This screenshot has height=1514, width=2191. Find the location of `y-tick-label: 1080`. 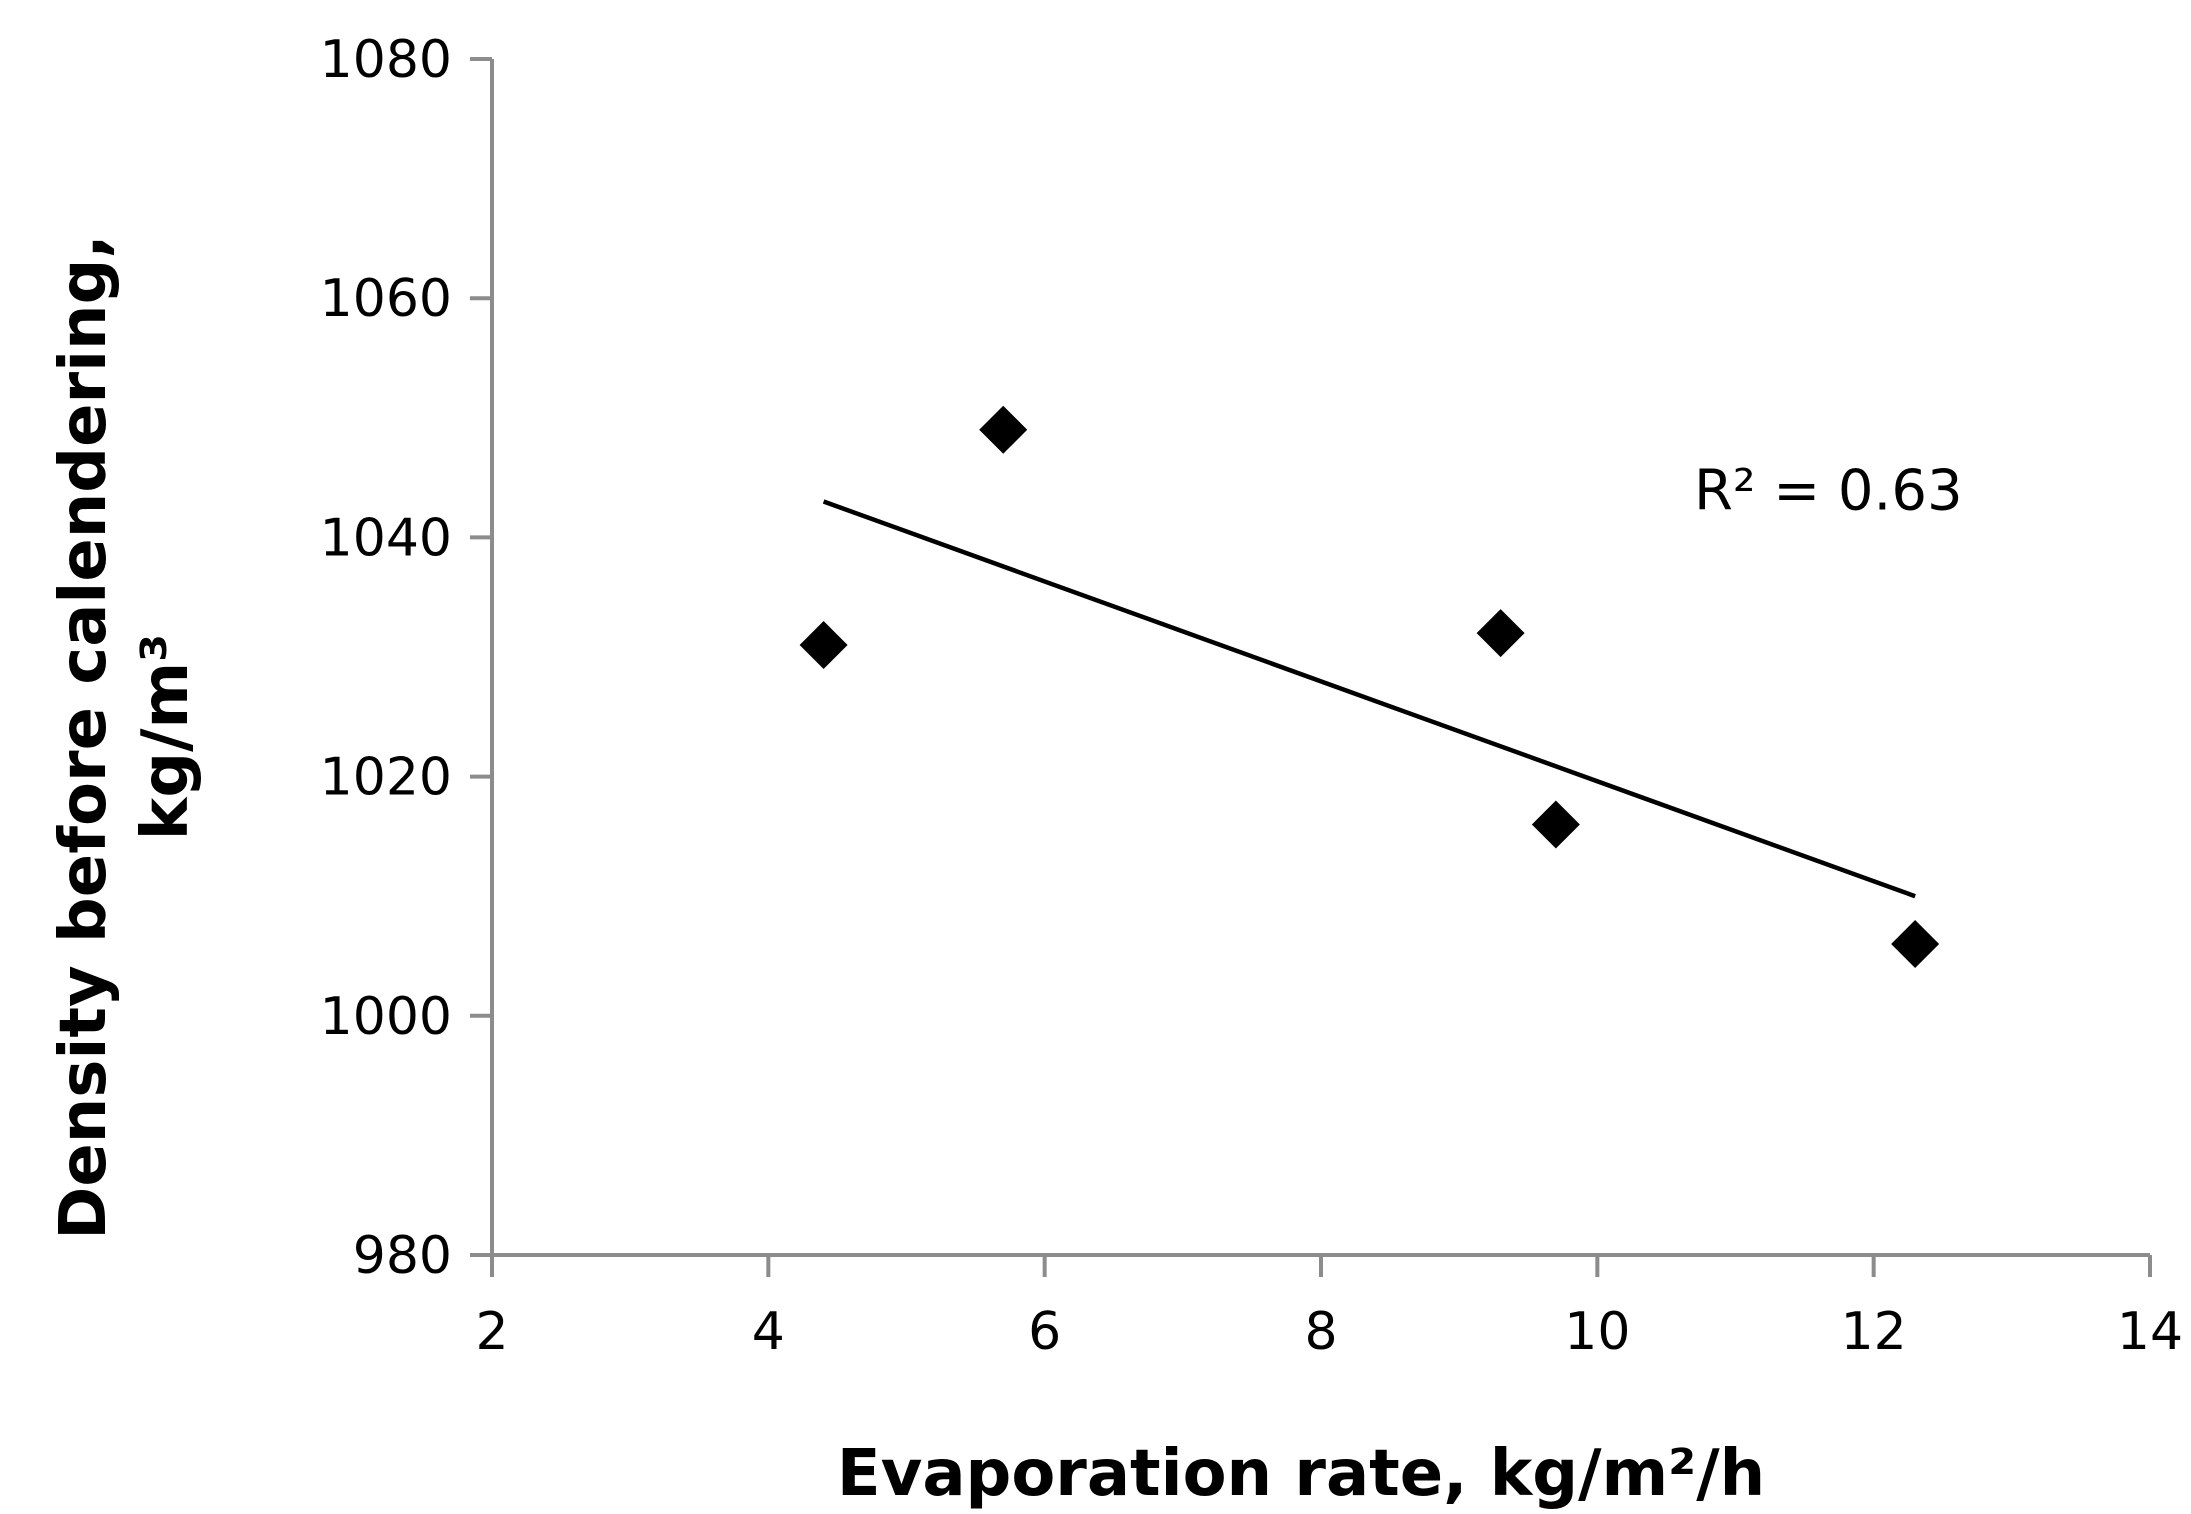

y-tick-label: 1080 is located at coordinates (386, 60).